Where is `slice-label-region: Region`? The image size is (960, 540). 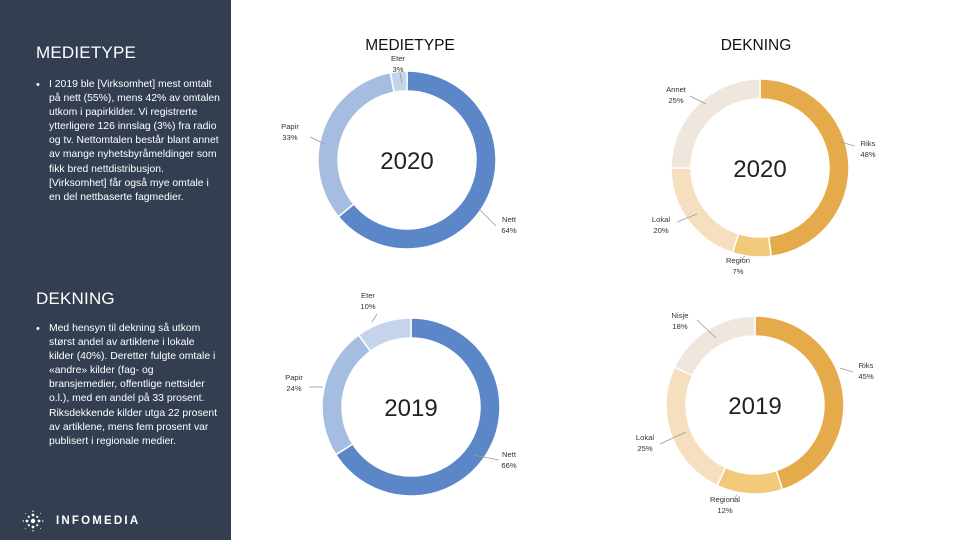 slice-label-region: Region is located at coordinates (738, 260).